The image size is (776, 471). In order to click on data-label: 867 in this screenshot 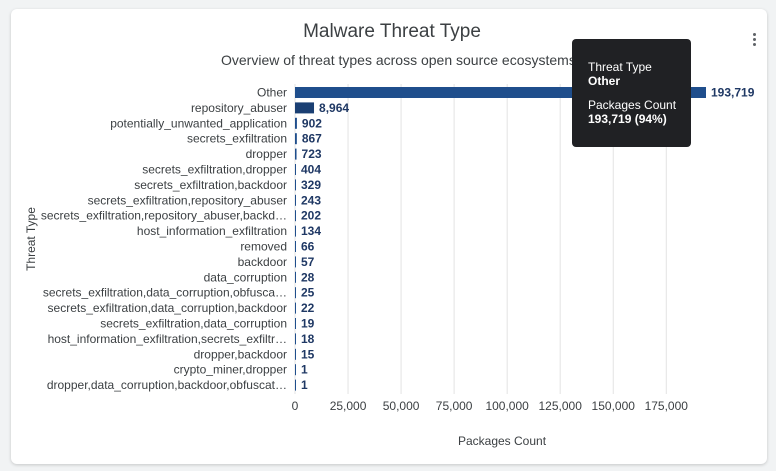, I will do `click(312, 139)`.